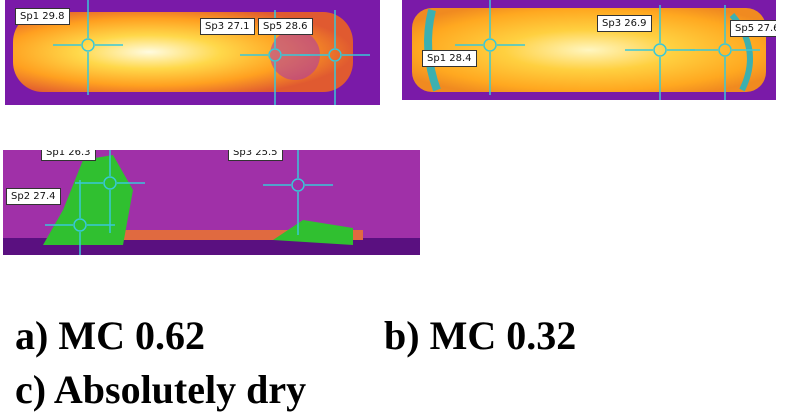  What do you see at coordinates (480, 335) in the screenshot?
I see `caption: b) MC 0.32` at bounding box center [480, 335].